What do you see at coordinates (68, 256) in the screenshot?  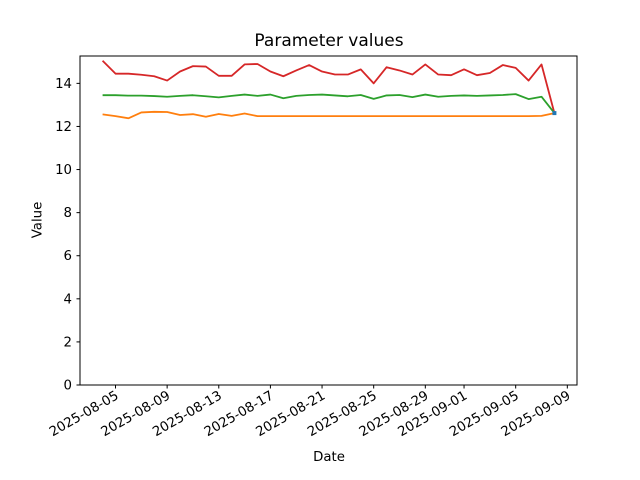 I see `y-tick-label: 6` at bounding box center [68, 256].